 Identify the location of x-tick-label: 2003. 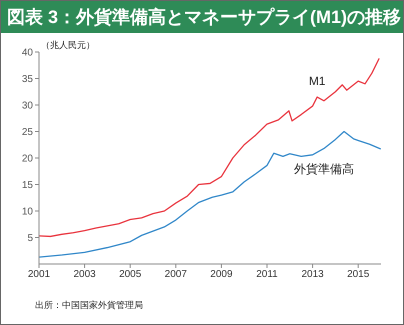
(84, 274).